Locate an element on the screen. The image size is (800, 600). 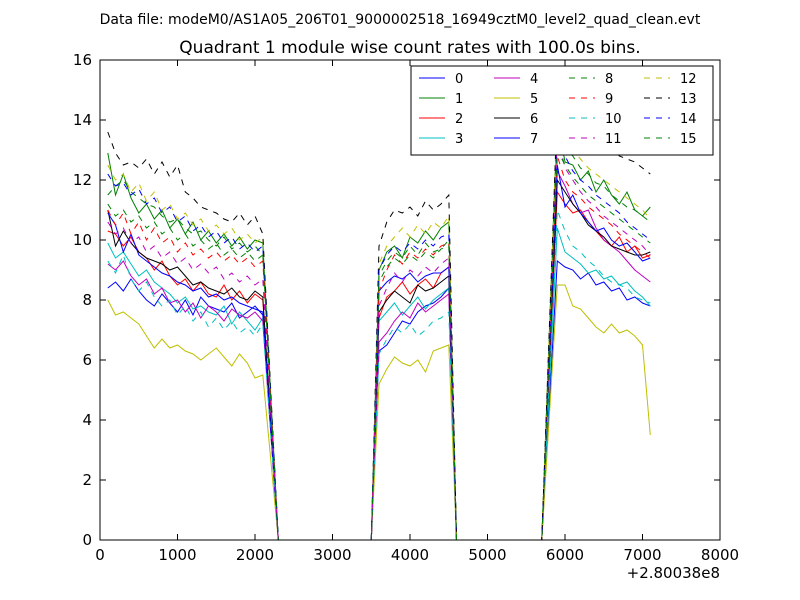
legend-label-10: 10 is located at coordinates (613, 119).